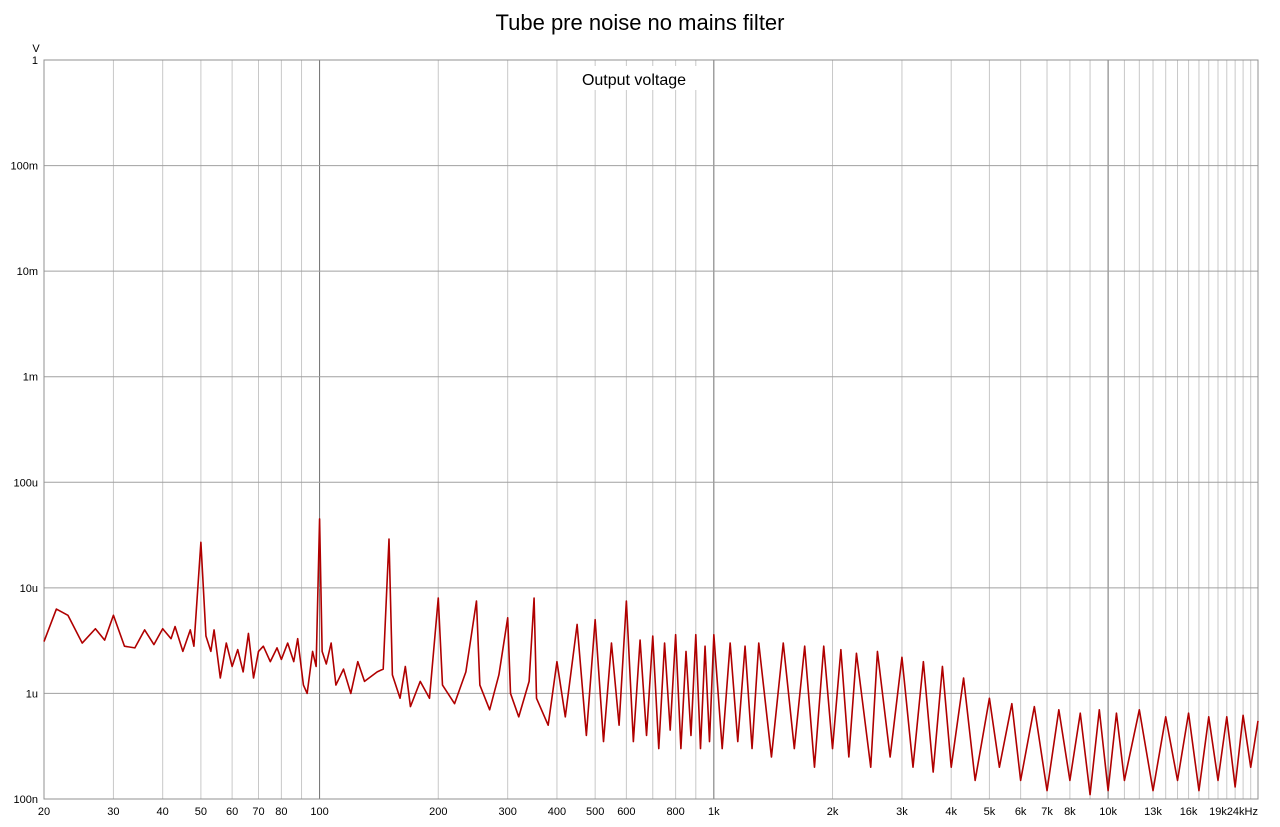 This screenshot has width=1280, height=827. What do you see at coordinates (281, 812) in the screenshot?
I see `x-tick-label: 80` at bounding box center [281, 812].